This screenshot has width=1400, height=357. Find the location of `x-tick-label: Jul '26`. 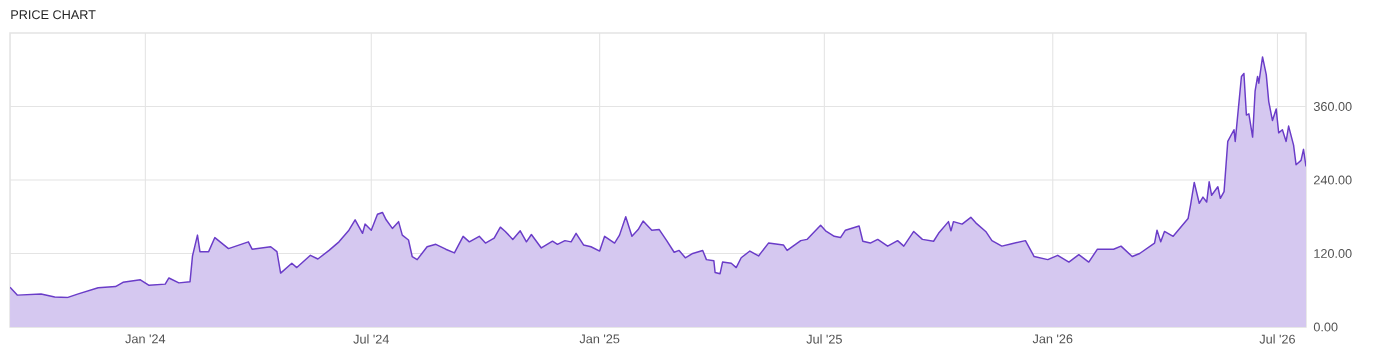

x-tick-label: Jul '26 is located at coordinates (1277, 339).